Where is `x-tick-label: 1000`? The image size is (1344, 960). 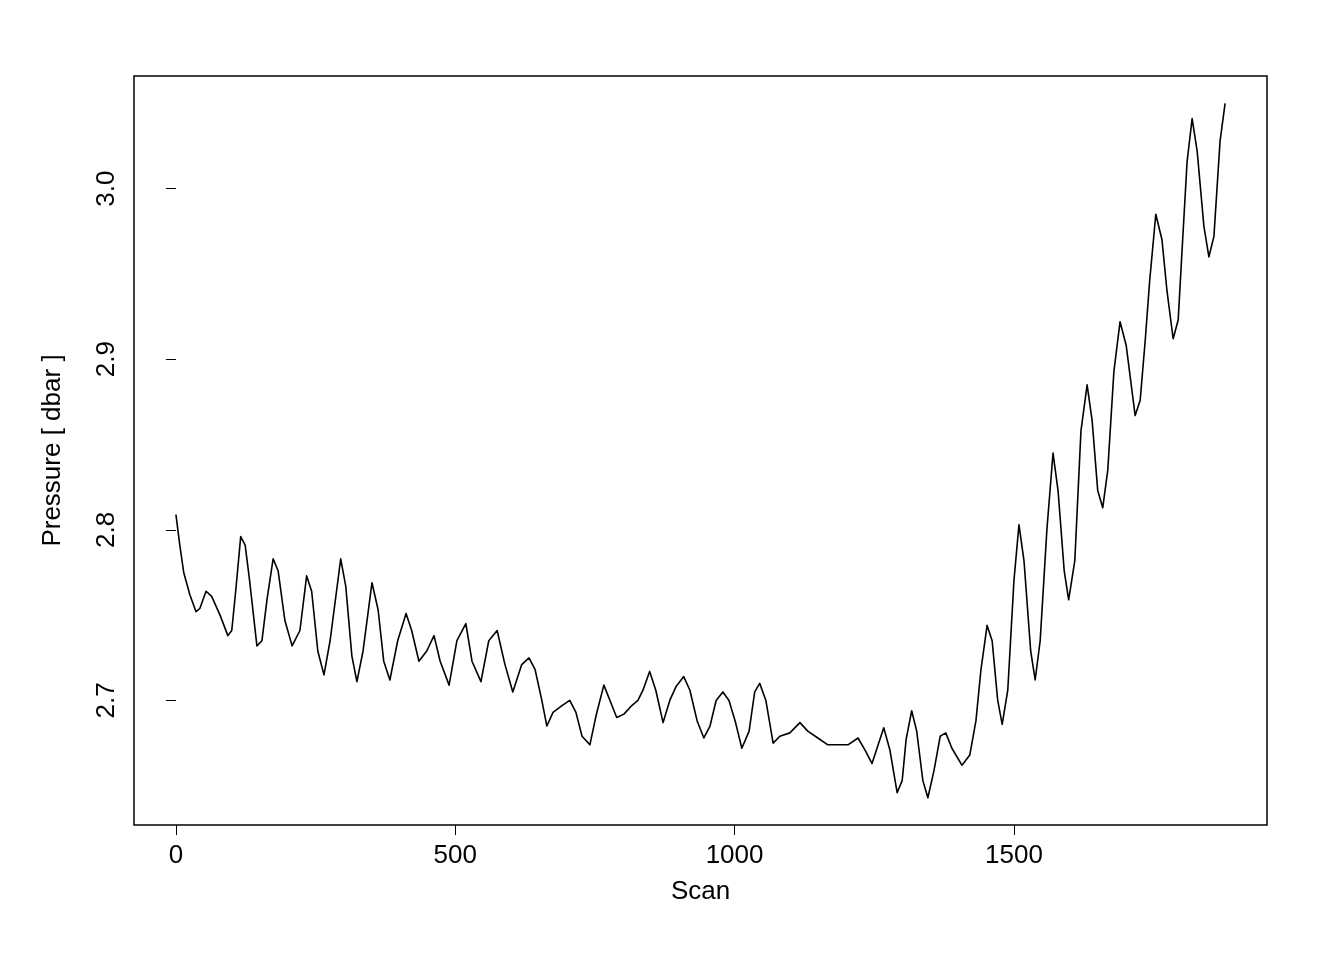 x-tick-label: 1000 is located at coordinates (734, 854).